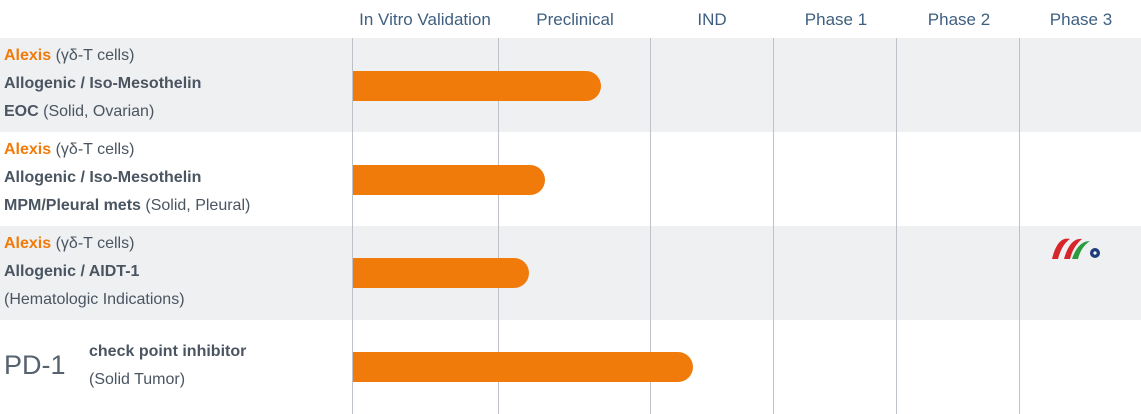 This screenshot has width=1141, height=414. Describe the element at coordinates (35, 365) in the screenshot. I see `program-4-name: PD-1` at that location.